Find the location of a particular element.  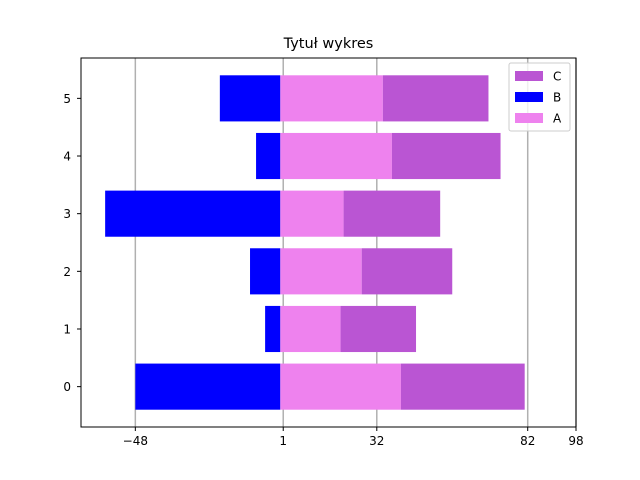

legend-label-A: A is located at coordinates (557, 119).